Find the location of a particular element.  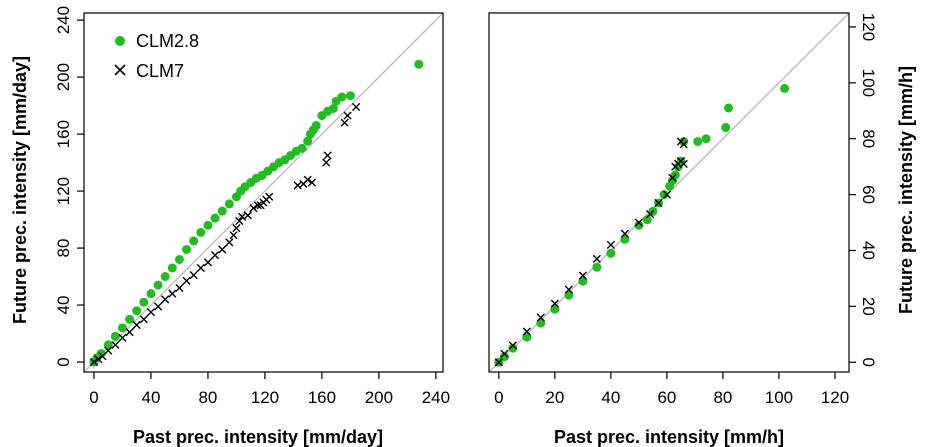

legend: CLM2.8 CLM7 is located at coordinates (156, 56).